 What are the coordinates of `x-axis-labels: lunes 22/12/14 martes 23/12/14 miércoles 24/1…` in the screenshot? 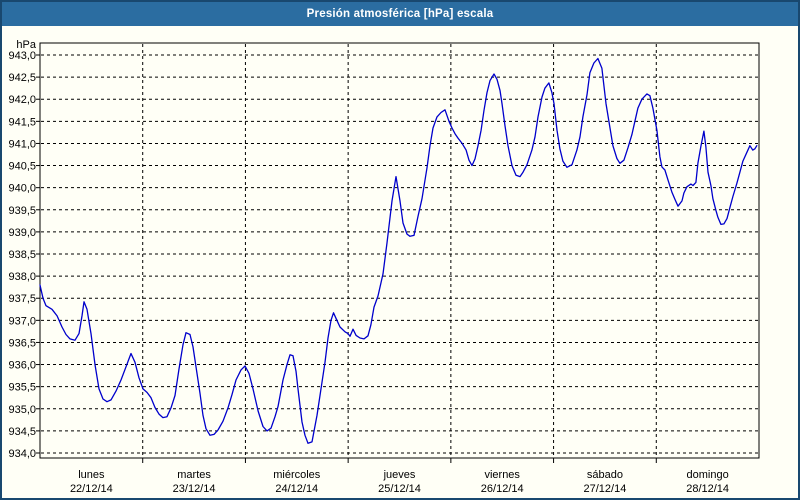 It's located at (399, 482).